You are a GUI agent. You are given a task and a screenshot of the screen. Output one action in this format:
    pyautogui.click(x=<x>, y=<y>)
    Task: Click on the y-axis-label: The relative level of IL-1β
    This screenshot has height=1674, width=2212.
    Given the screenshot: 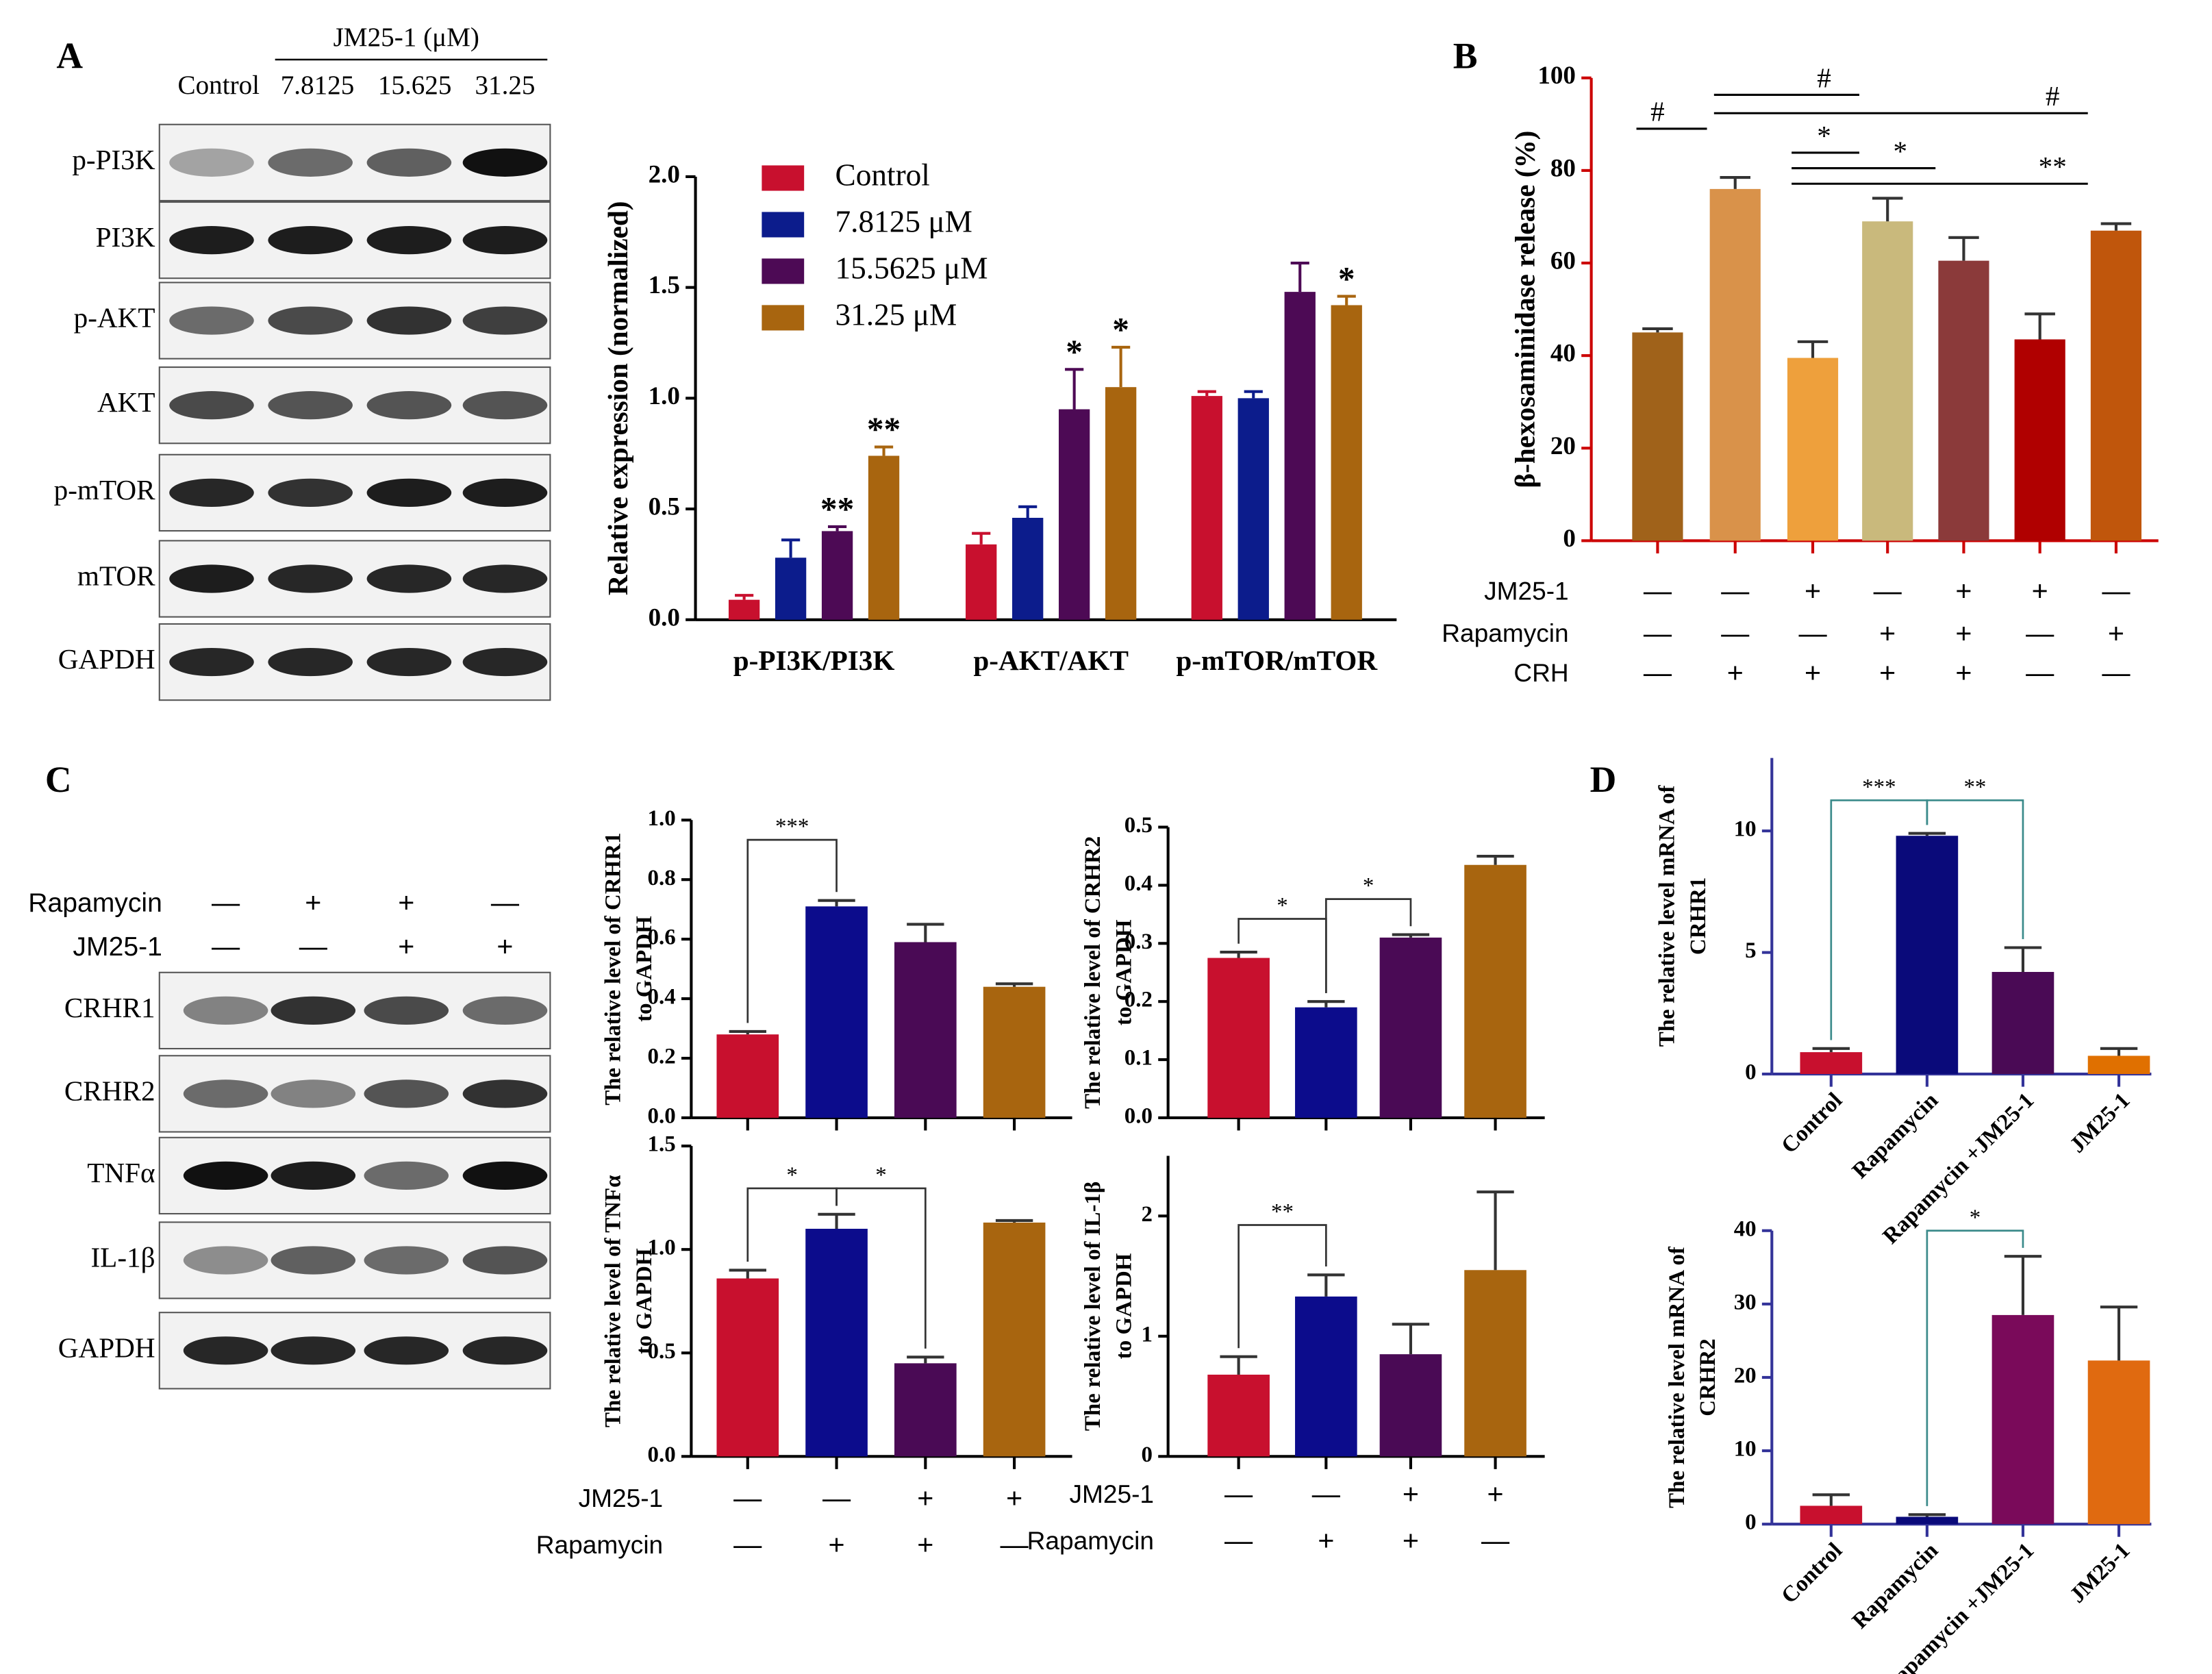 What is the action you would take?
    pyautogui.click(x=1093, y=1306)
    